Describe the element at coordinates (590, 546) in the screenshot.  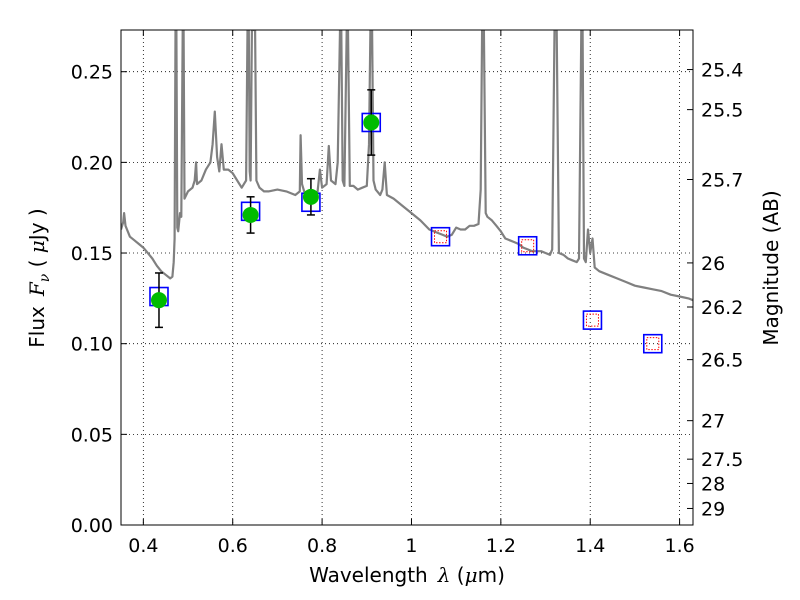
I see `x-tick-label: 1.4` at that location.